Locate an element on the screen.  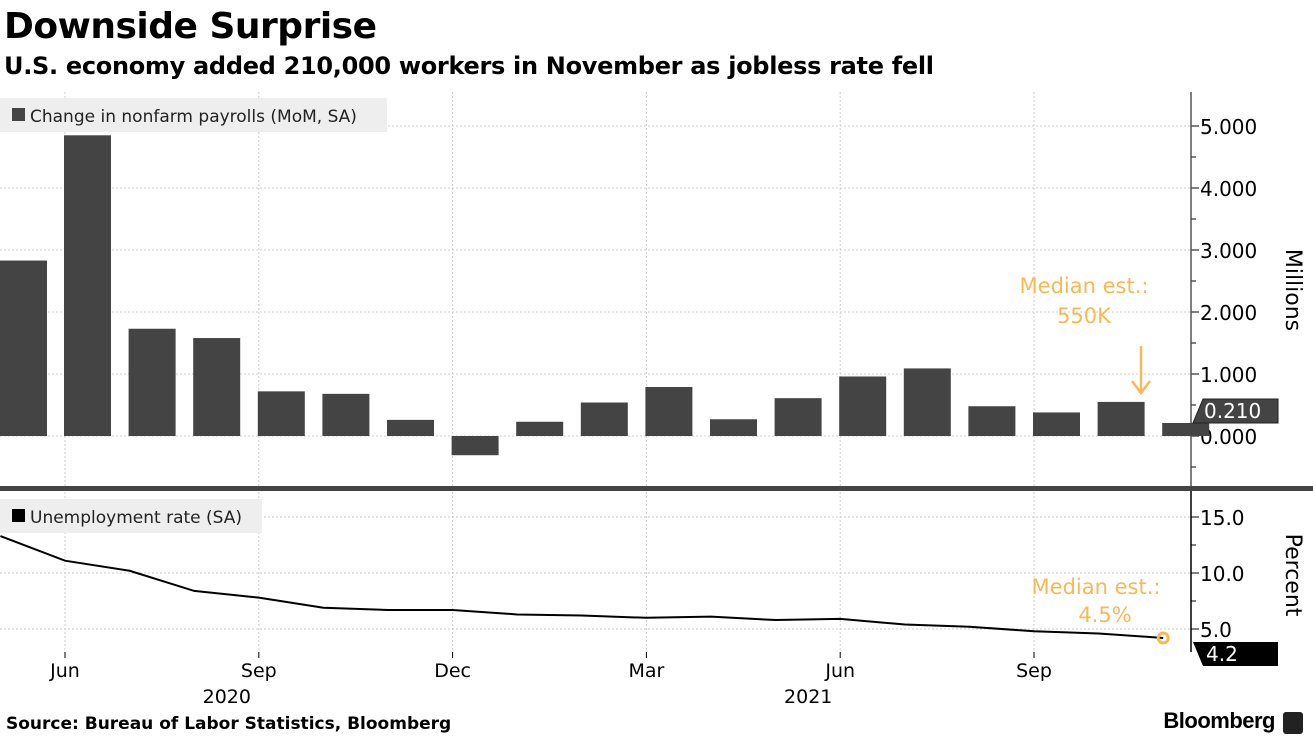
x-year-label: 2021 is located at coordinates (808, 697).